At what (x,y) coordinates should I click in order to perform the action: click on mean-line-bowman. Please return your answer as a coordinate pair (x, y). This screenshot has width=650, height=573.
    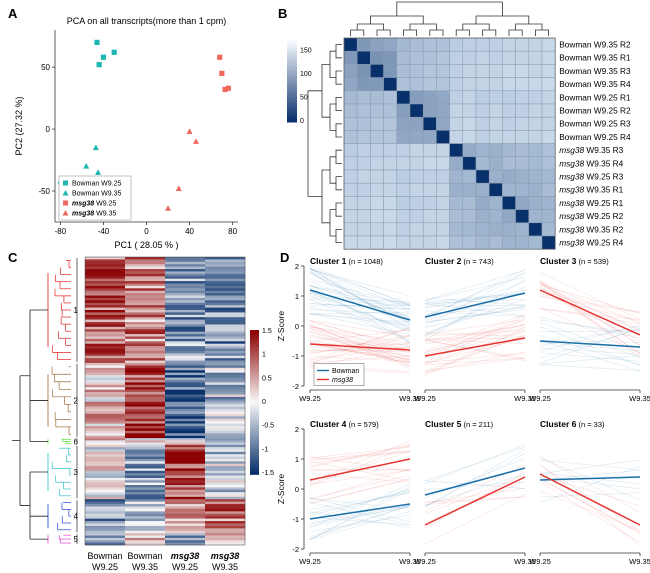
    Looking at the image, I should click on (475, 305).